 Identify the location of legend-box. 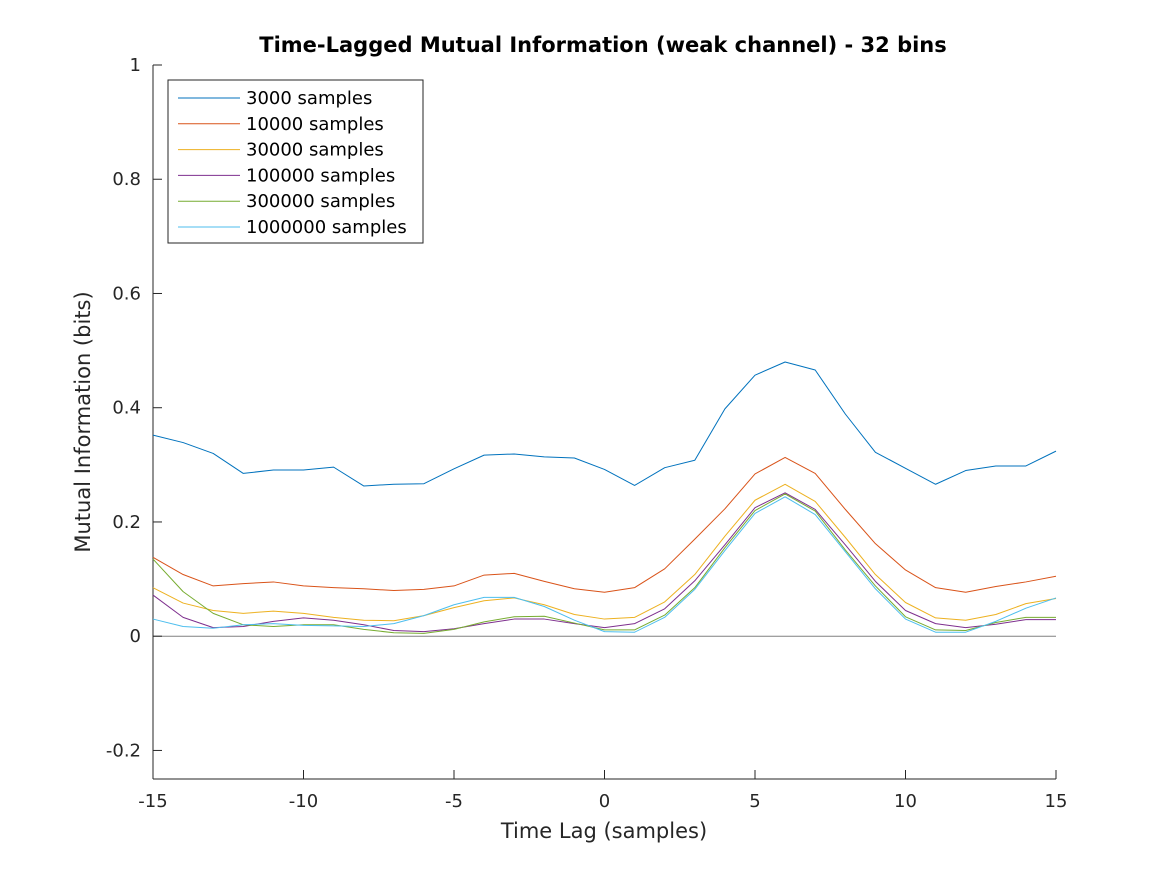
(295, 161).